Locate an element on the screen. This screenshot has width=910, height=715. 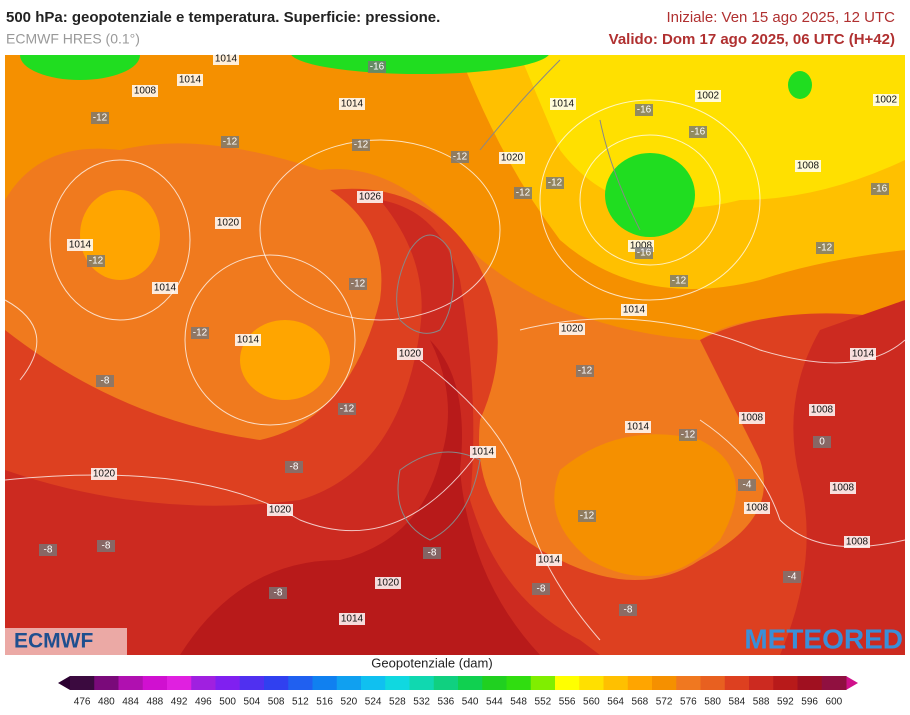
colorbar-tick: 588 is located at coordinates (761, 702).